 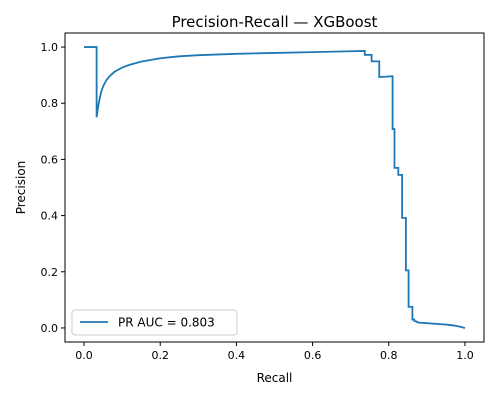 I want to click on y-tick-label: 0.0, so click(x=50, y=328).